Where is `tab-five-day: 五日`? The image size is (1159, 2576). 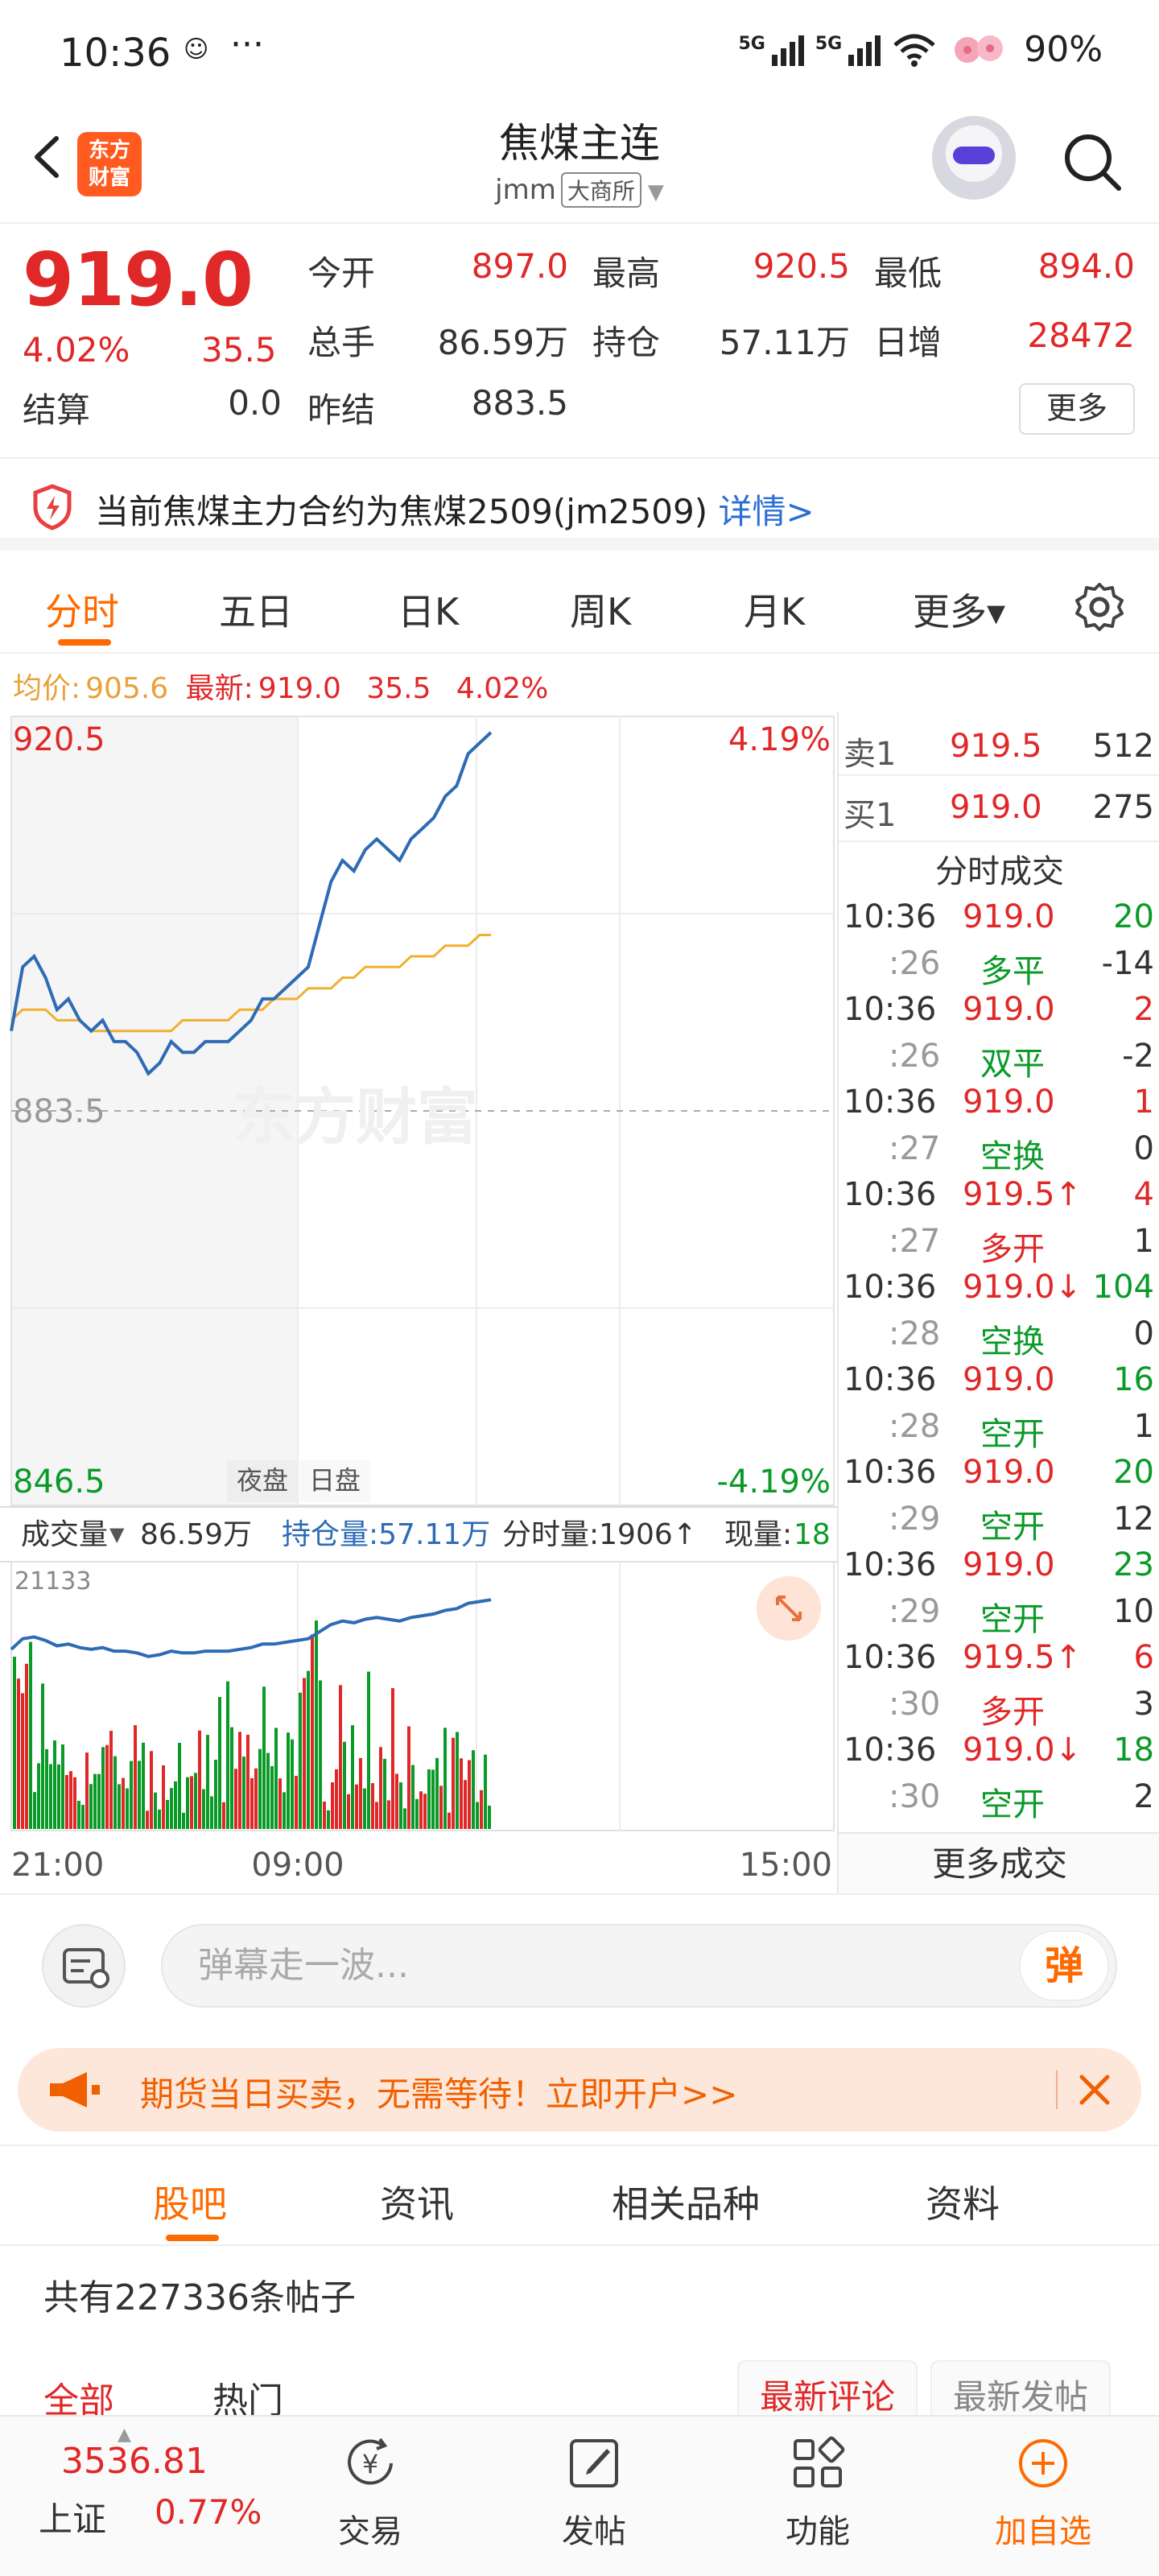
tab-five-day: 五日 is located at coordinates (256, 612).